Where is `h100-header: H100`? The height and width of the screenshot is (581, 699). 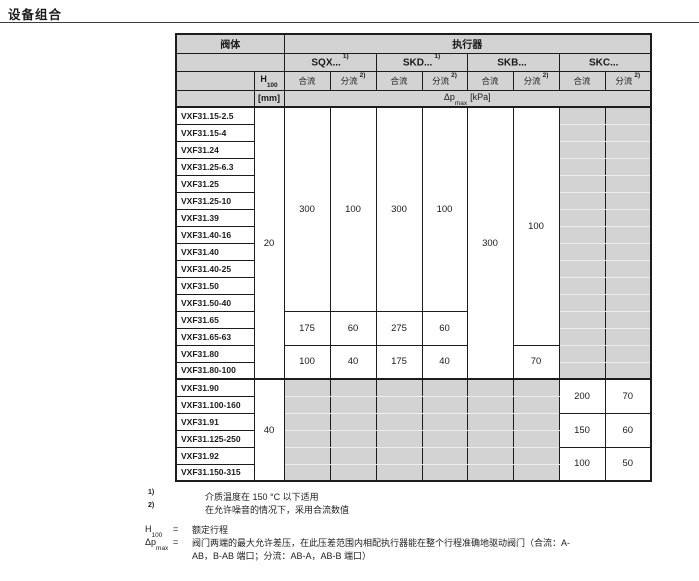
h100-header: H100 is located at coordinates (269, 80).